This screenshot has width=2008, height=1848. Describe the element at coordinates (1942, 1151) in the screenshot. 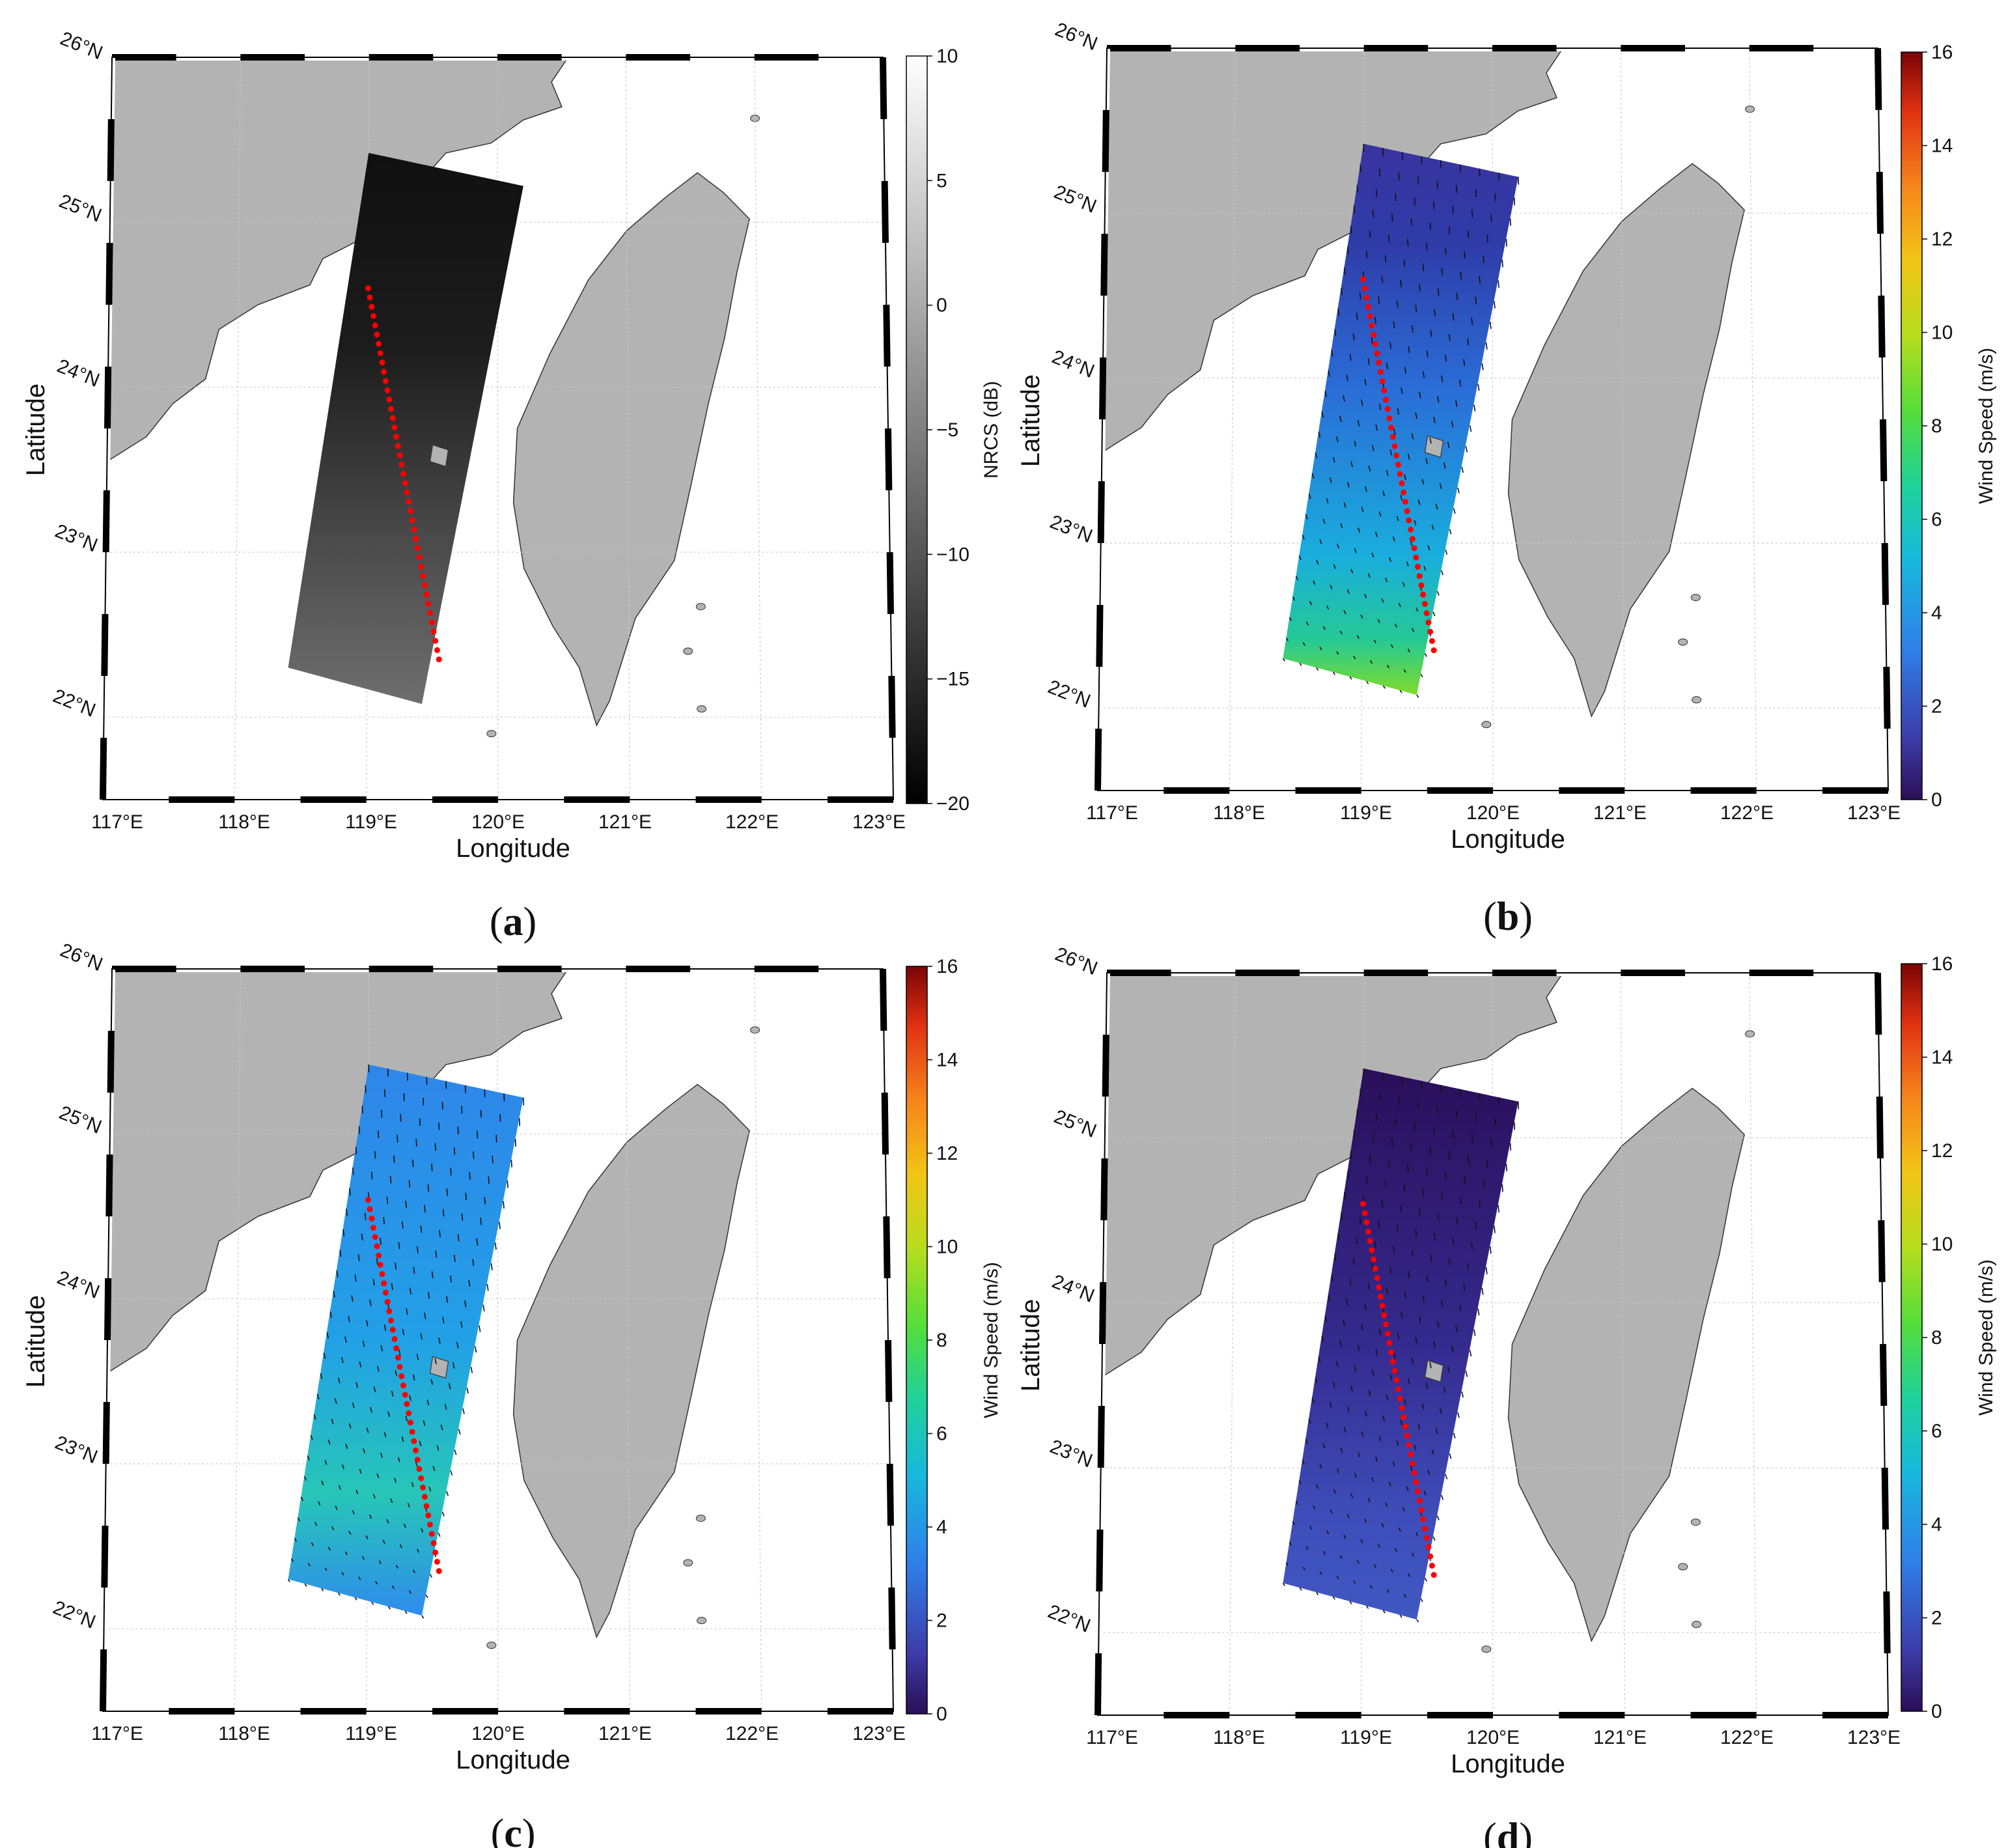

I see `colorbar-tick-label: 12` at that location.